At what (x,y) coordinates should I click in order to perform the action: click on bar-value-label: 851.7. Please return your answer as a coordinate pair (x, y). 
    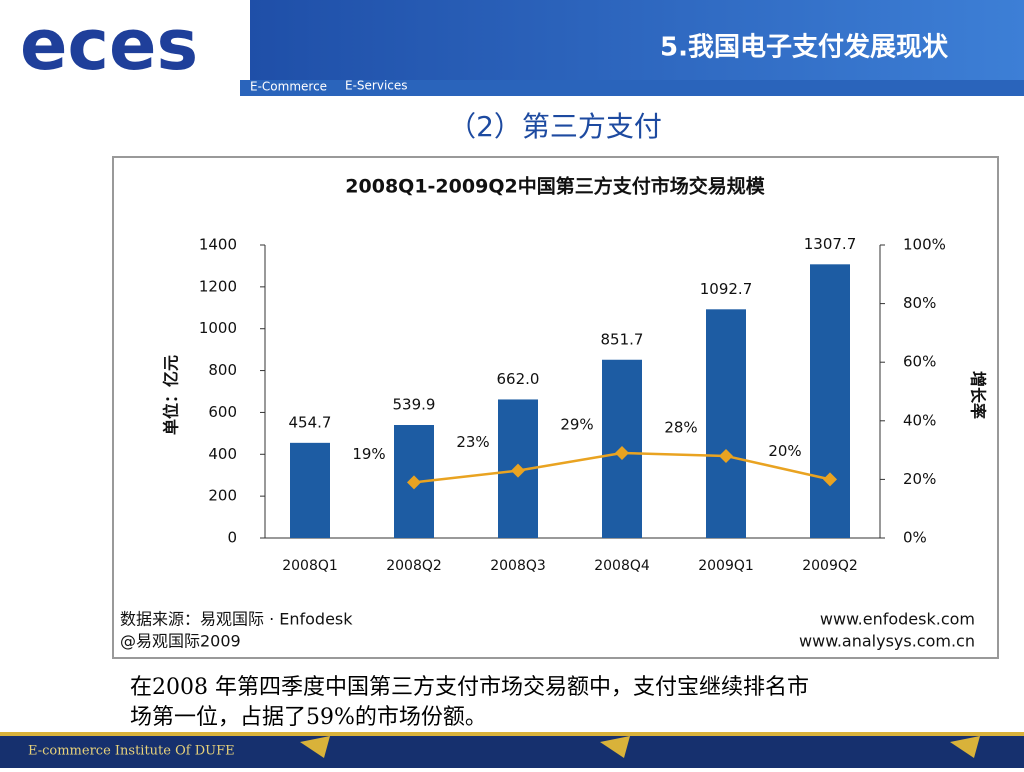
    Looking at the image, I should click on (622, 339).